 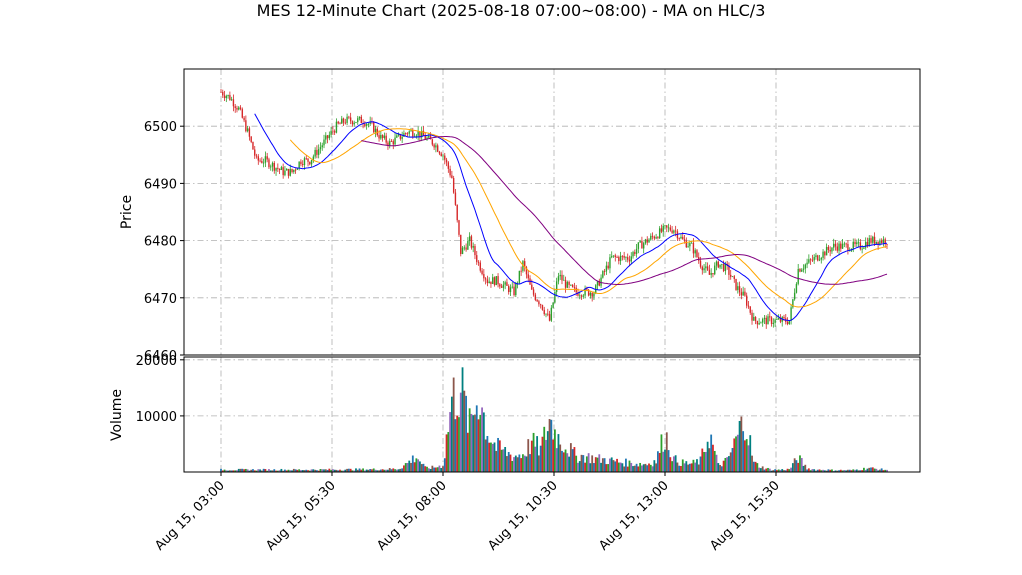 I want to click on moving-average-line, so click(x=624, y=210).